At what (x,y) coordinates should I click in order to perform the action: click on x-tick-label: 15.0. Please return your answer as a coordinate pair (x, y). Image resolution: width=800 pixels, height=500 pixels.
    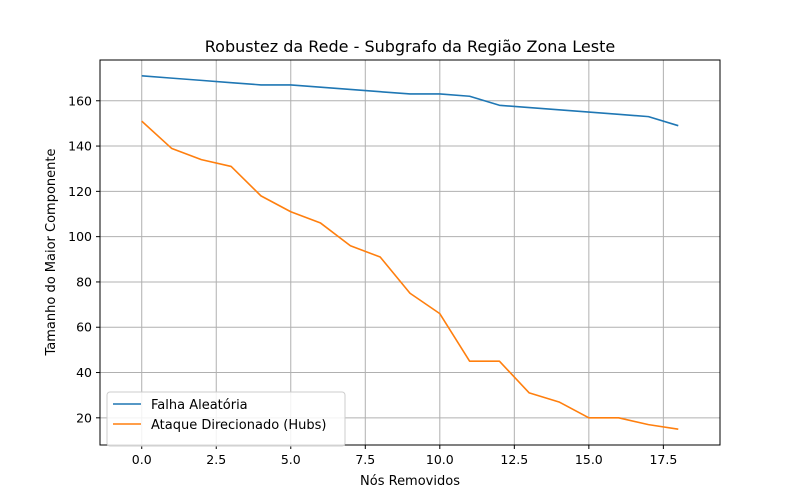
    Looking at the image, I should click on (589, 459).